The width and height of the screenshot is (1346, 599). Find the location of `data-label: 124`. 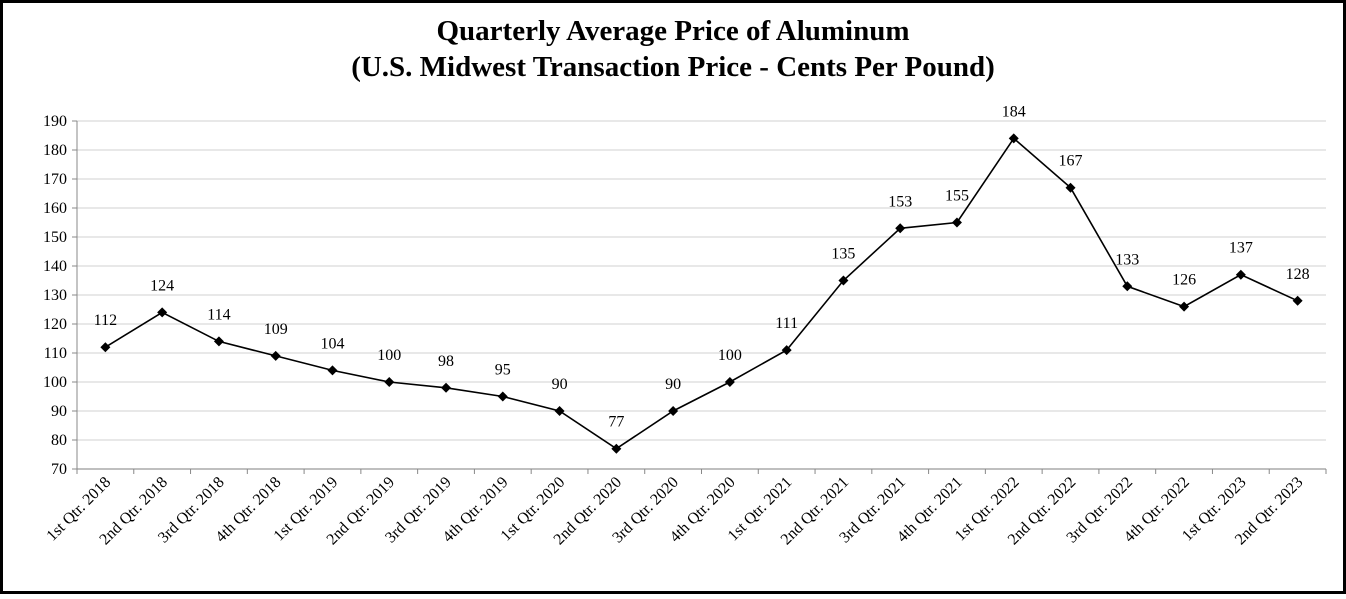

data-label: 124 is located at coordinates (162, 285).